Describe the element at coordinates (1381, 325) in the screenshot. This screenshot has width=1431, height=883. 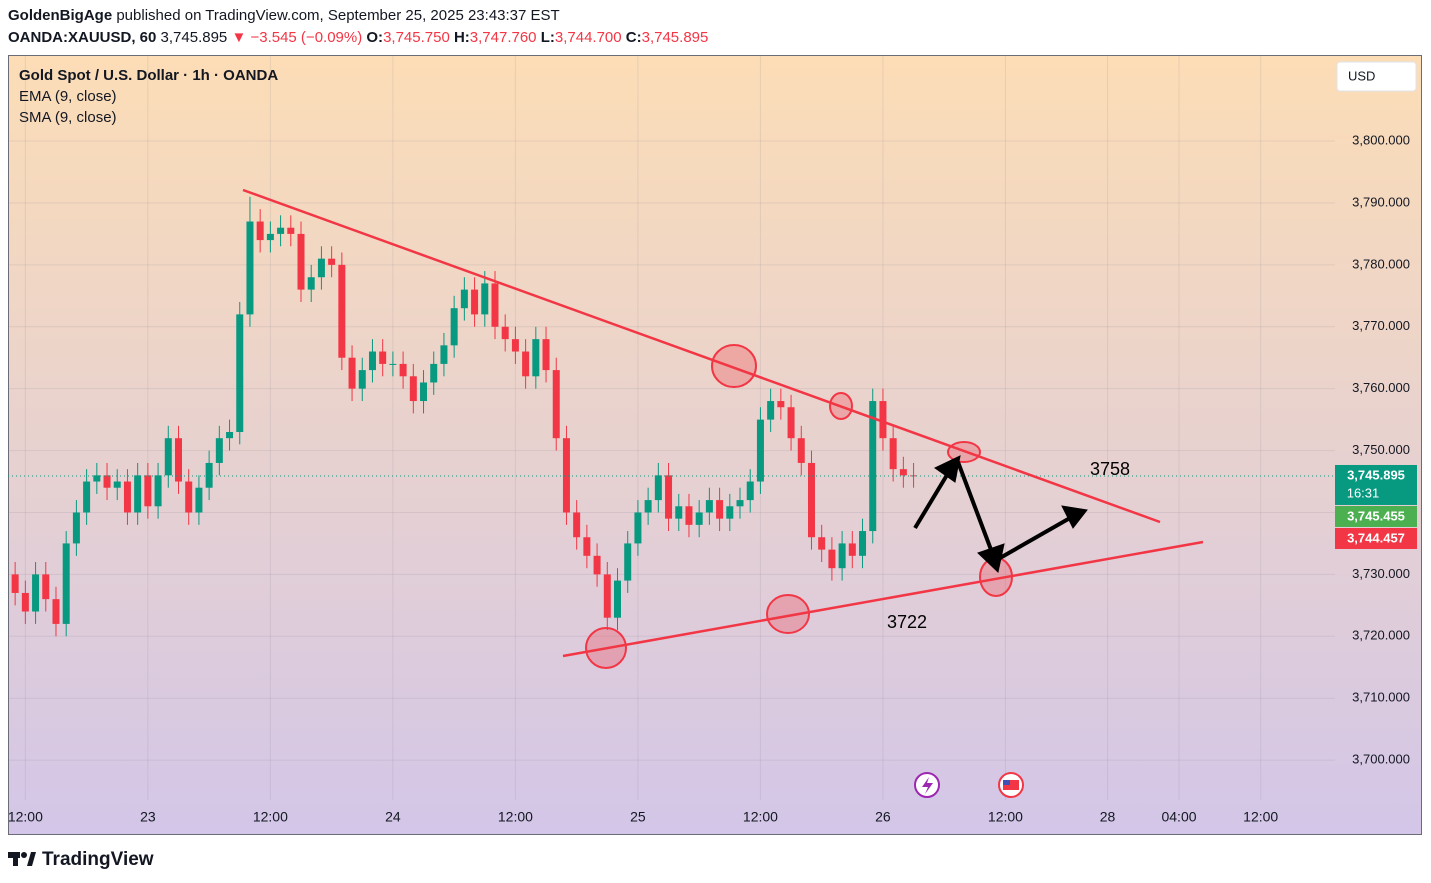
I see `y-tick-label: 3,770.000` at that location.